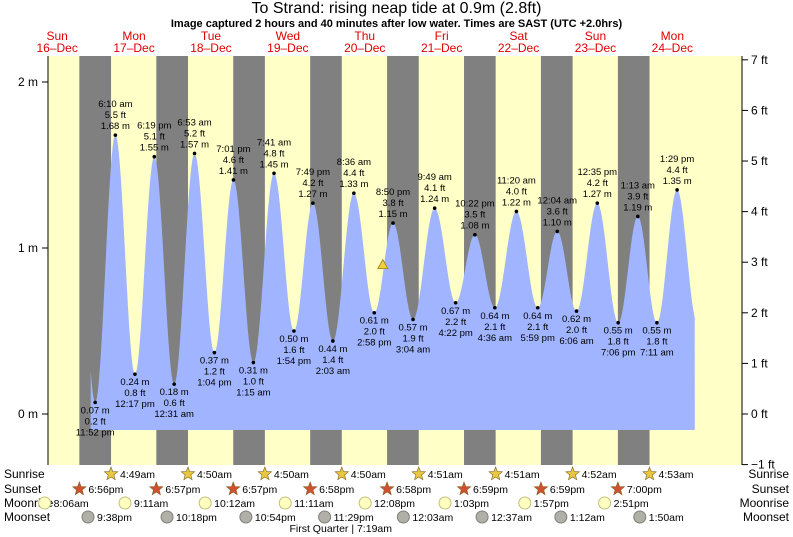 The image size is (793, 537). I want to click on y-tick-label-right: 6 ft, so click(759, 110).